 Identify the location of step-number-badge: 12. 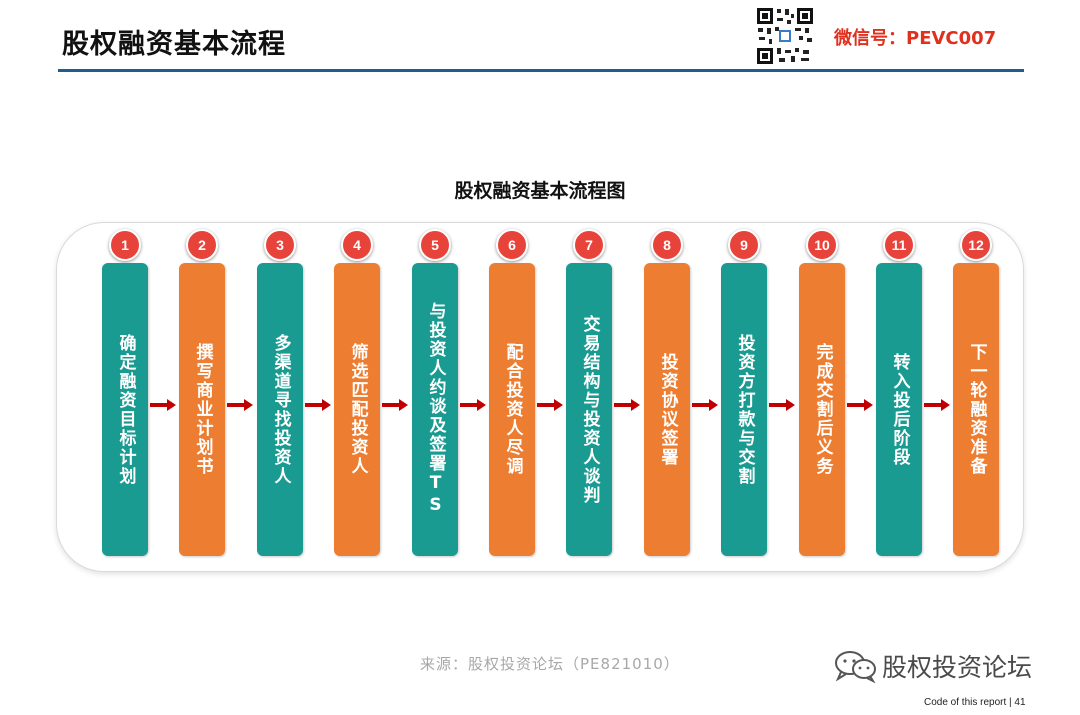
(976, 245).